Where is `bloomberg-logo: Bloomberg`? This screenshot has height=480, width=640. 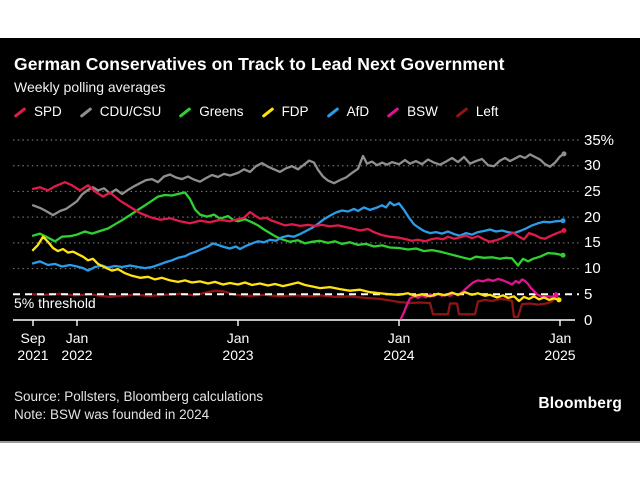 bloomberg-logo: Bloomberg is located at coordinates (580, 403).